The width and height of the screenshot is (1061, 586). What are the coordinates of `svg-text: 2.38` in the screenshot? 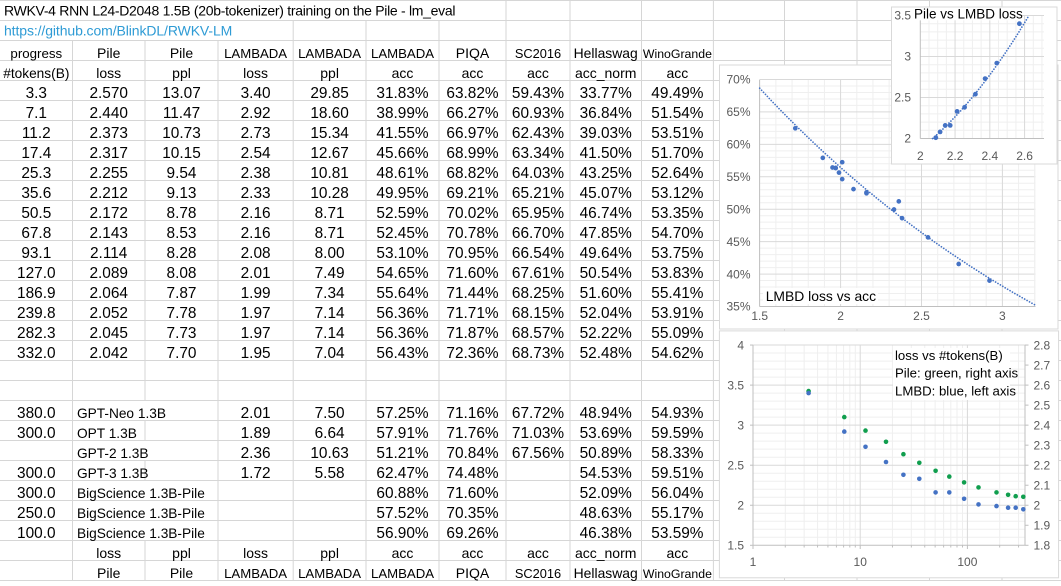 It's located at (256, 173).